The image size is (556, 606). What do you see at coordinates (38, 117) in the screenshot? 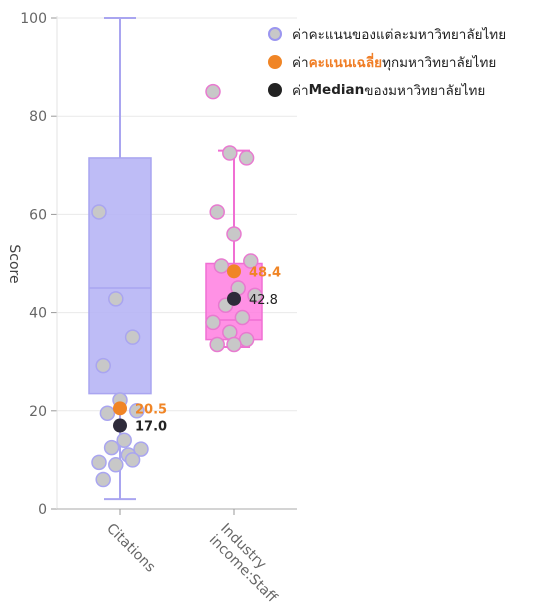
I see `y-tick-label: 80` at bounding box center [38, 117].